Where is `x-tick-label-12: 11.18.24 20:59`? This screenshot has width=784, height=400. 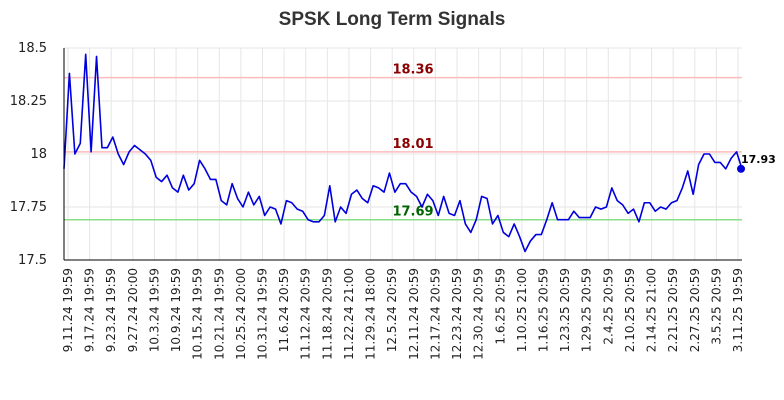
x-tick-label-12: 11.18.24 20:59 is located at coordinates (327, 314).